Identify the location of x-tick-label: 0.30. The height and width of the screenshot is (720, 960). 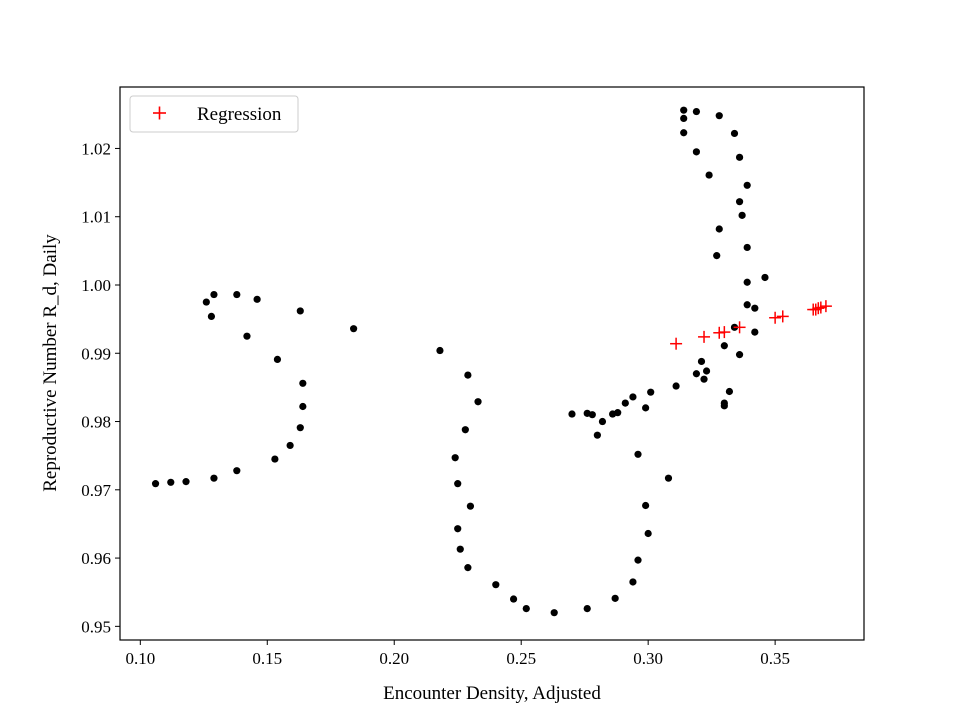
(648, 658).